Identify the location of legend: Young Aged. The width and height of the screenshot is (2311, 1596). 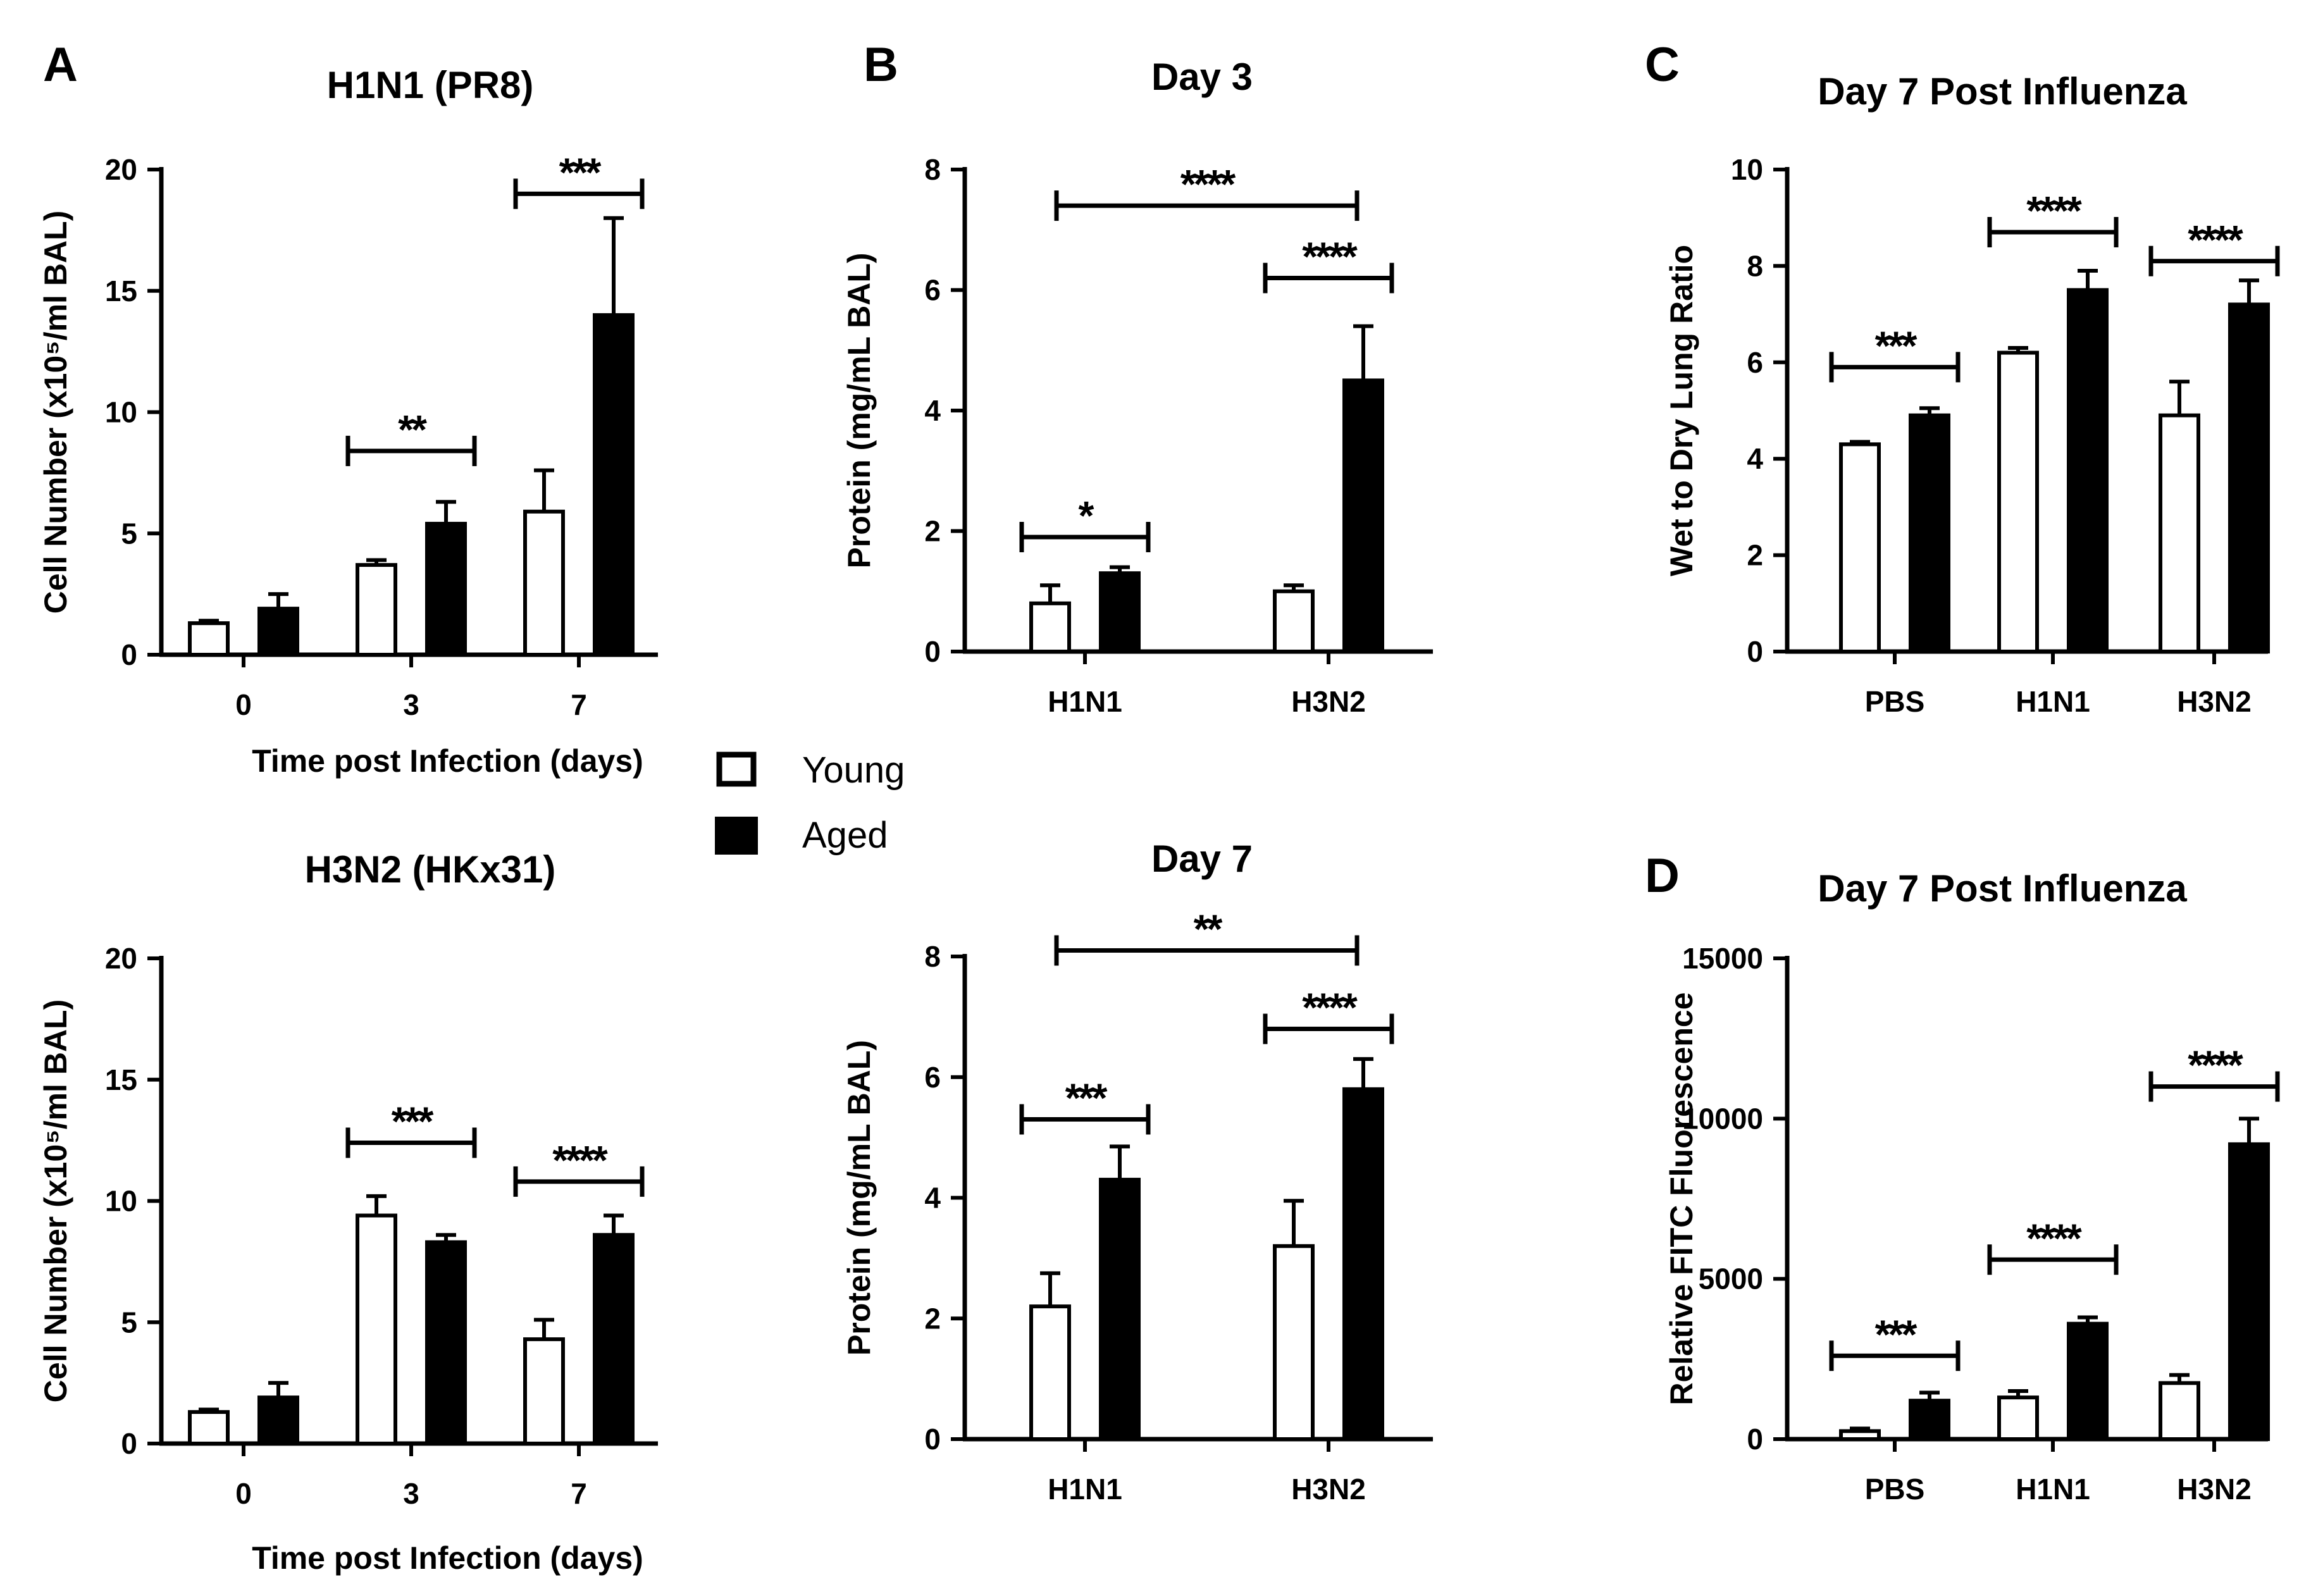
(810, 803).